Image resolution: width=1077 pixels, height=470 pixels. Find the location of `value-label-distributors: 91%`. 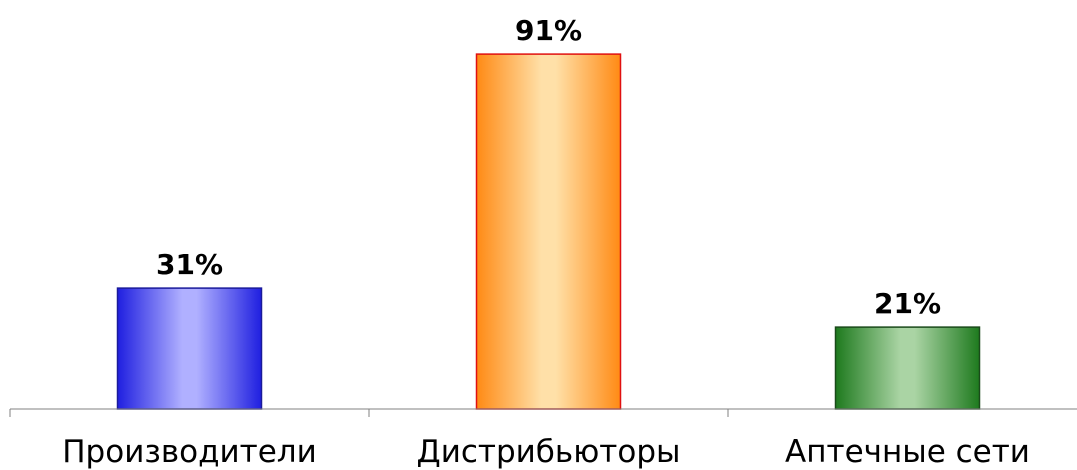

value-label-distributors: 91% is located at coordinates (548, 30).